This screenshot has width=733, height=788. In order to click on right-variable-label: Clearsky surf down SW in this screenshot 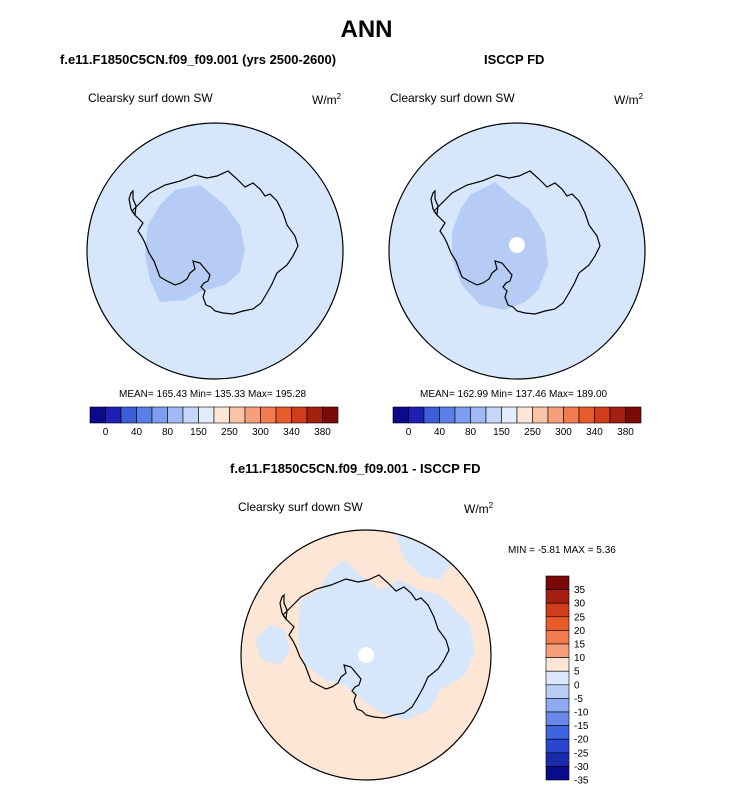, I will do `click(452, 98)`.